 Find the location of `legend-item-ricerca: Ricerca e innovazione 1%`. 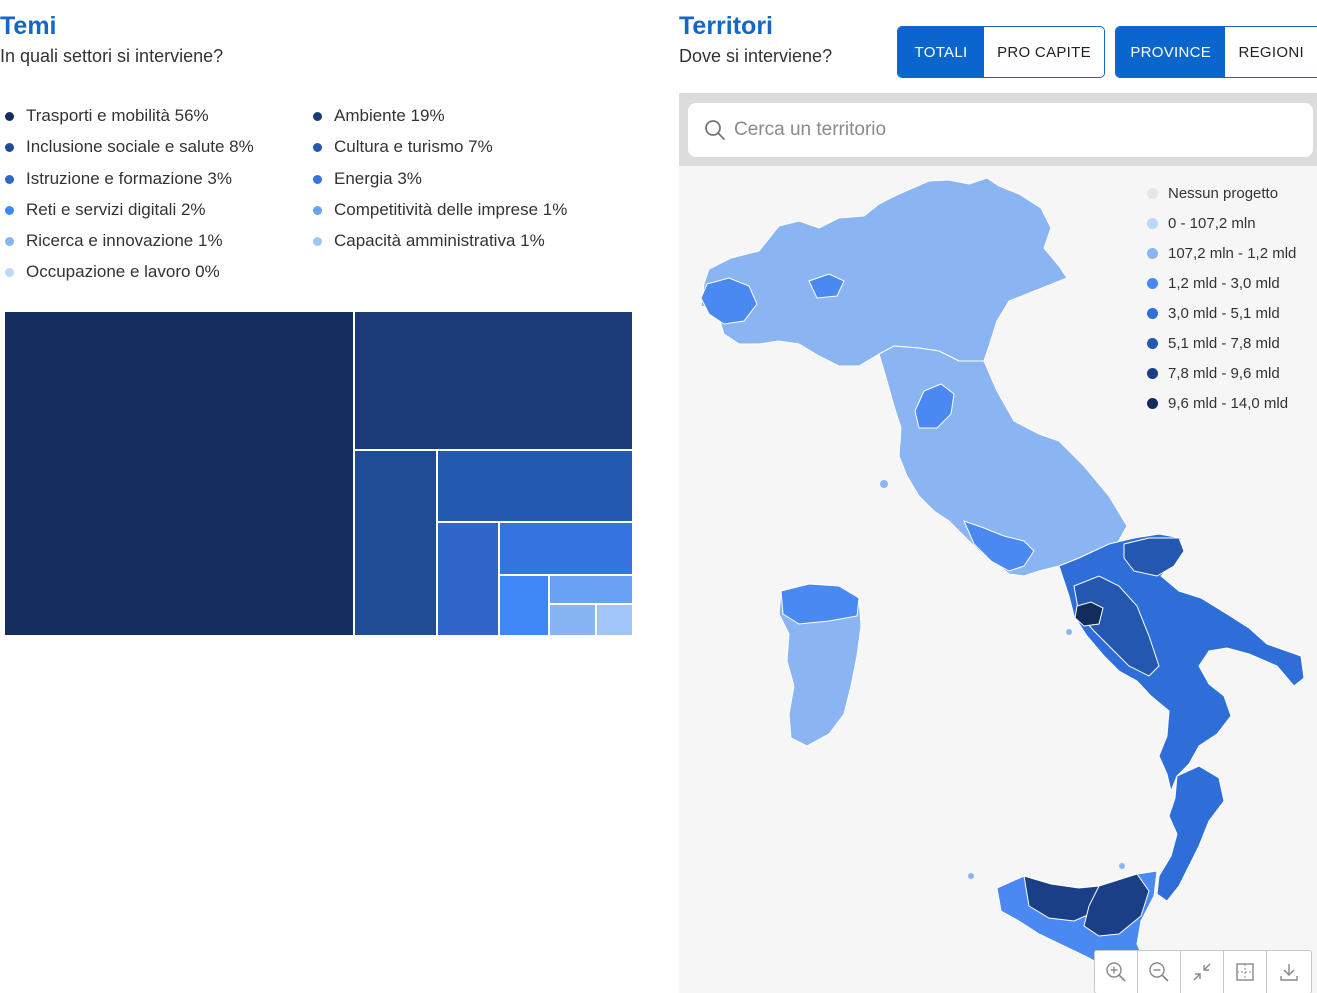

legend-item-ricerca: Ricerca e innovazione 1% is located at coordinates (114, 241).